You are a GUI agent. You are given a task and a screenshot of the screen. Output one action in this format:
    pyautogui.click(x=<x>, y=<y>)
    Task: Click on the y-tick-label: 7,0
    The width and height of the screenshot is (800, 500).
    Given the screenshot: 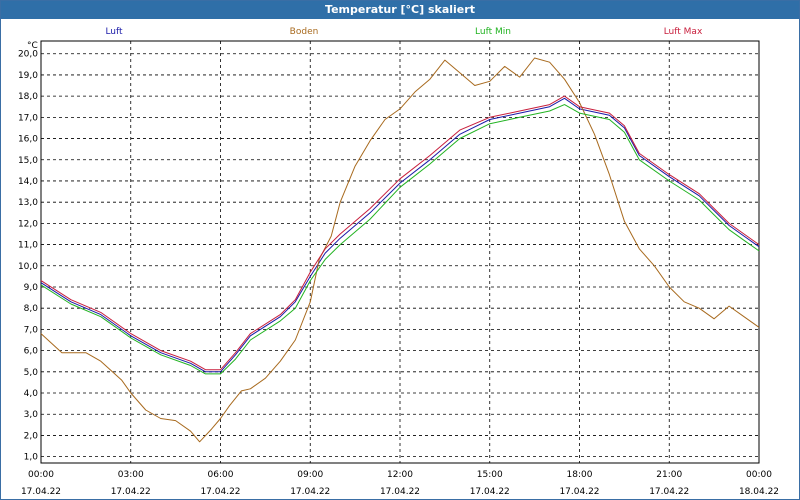 What is the action you would take?
    pyautogui.click(x=31, y=330)
    